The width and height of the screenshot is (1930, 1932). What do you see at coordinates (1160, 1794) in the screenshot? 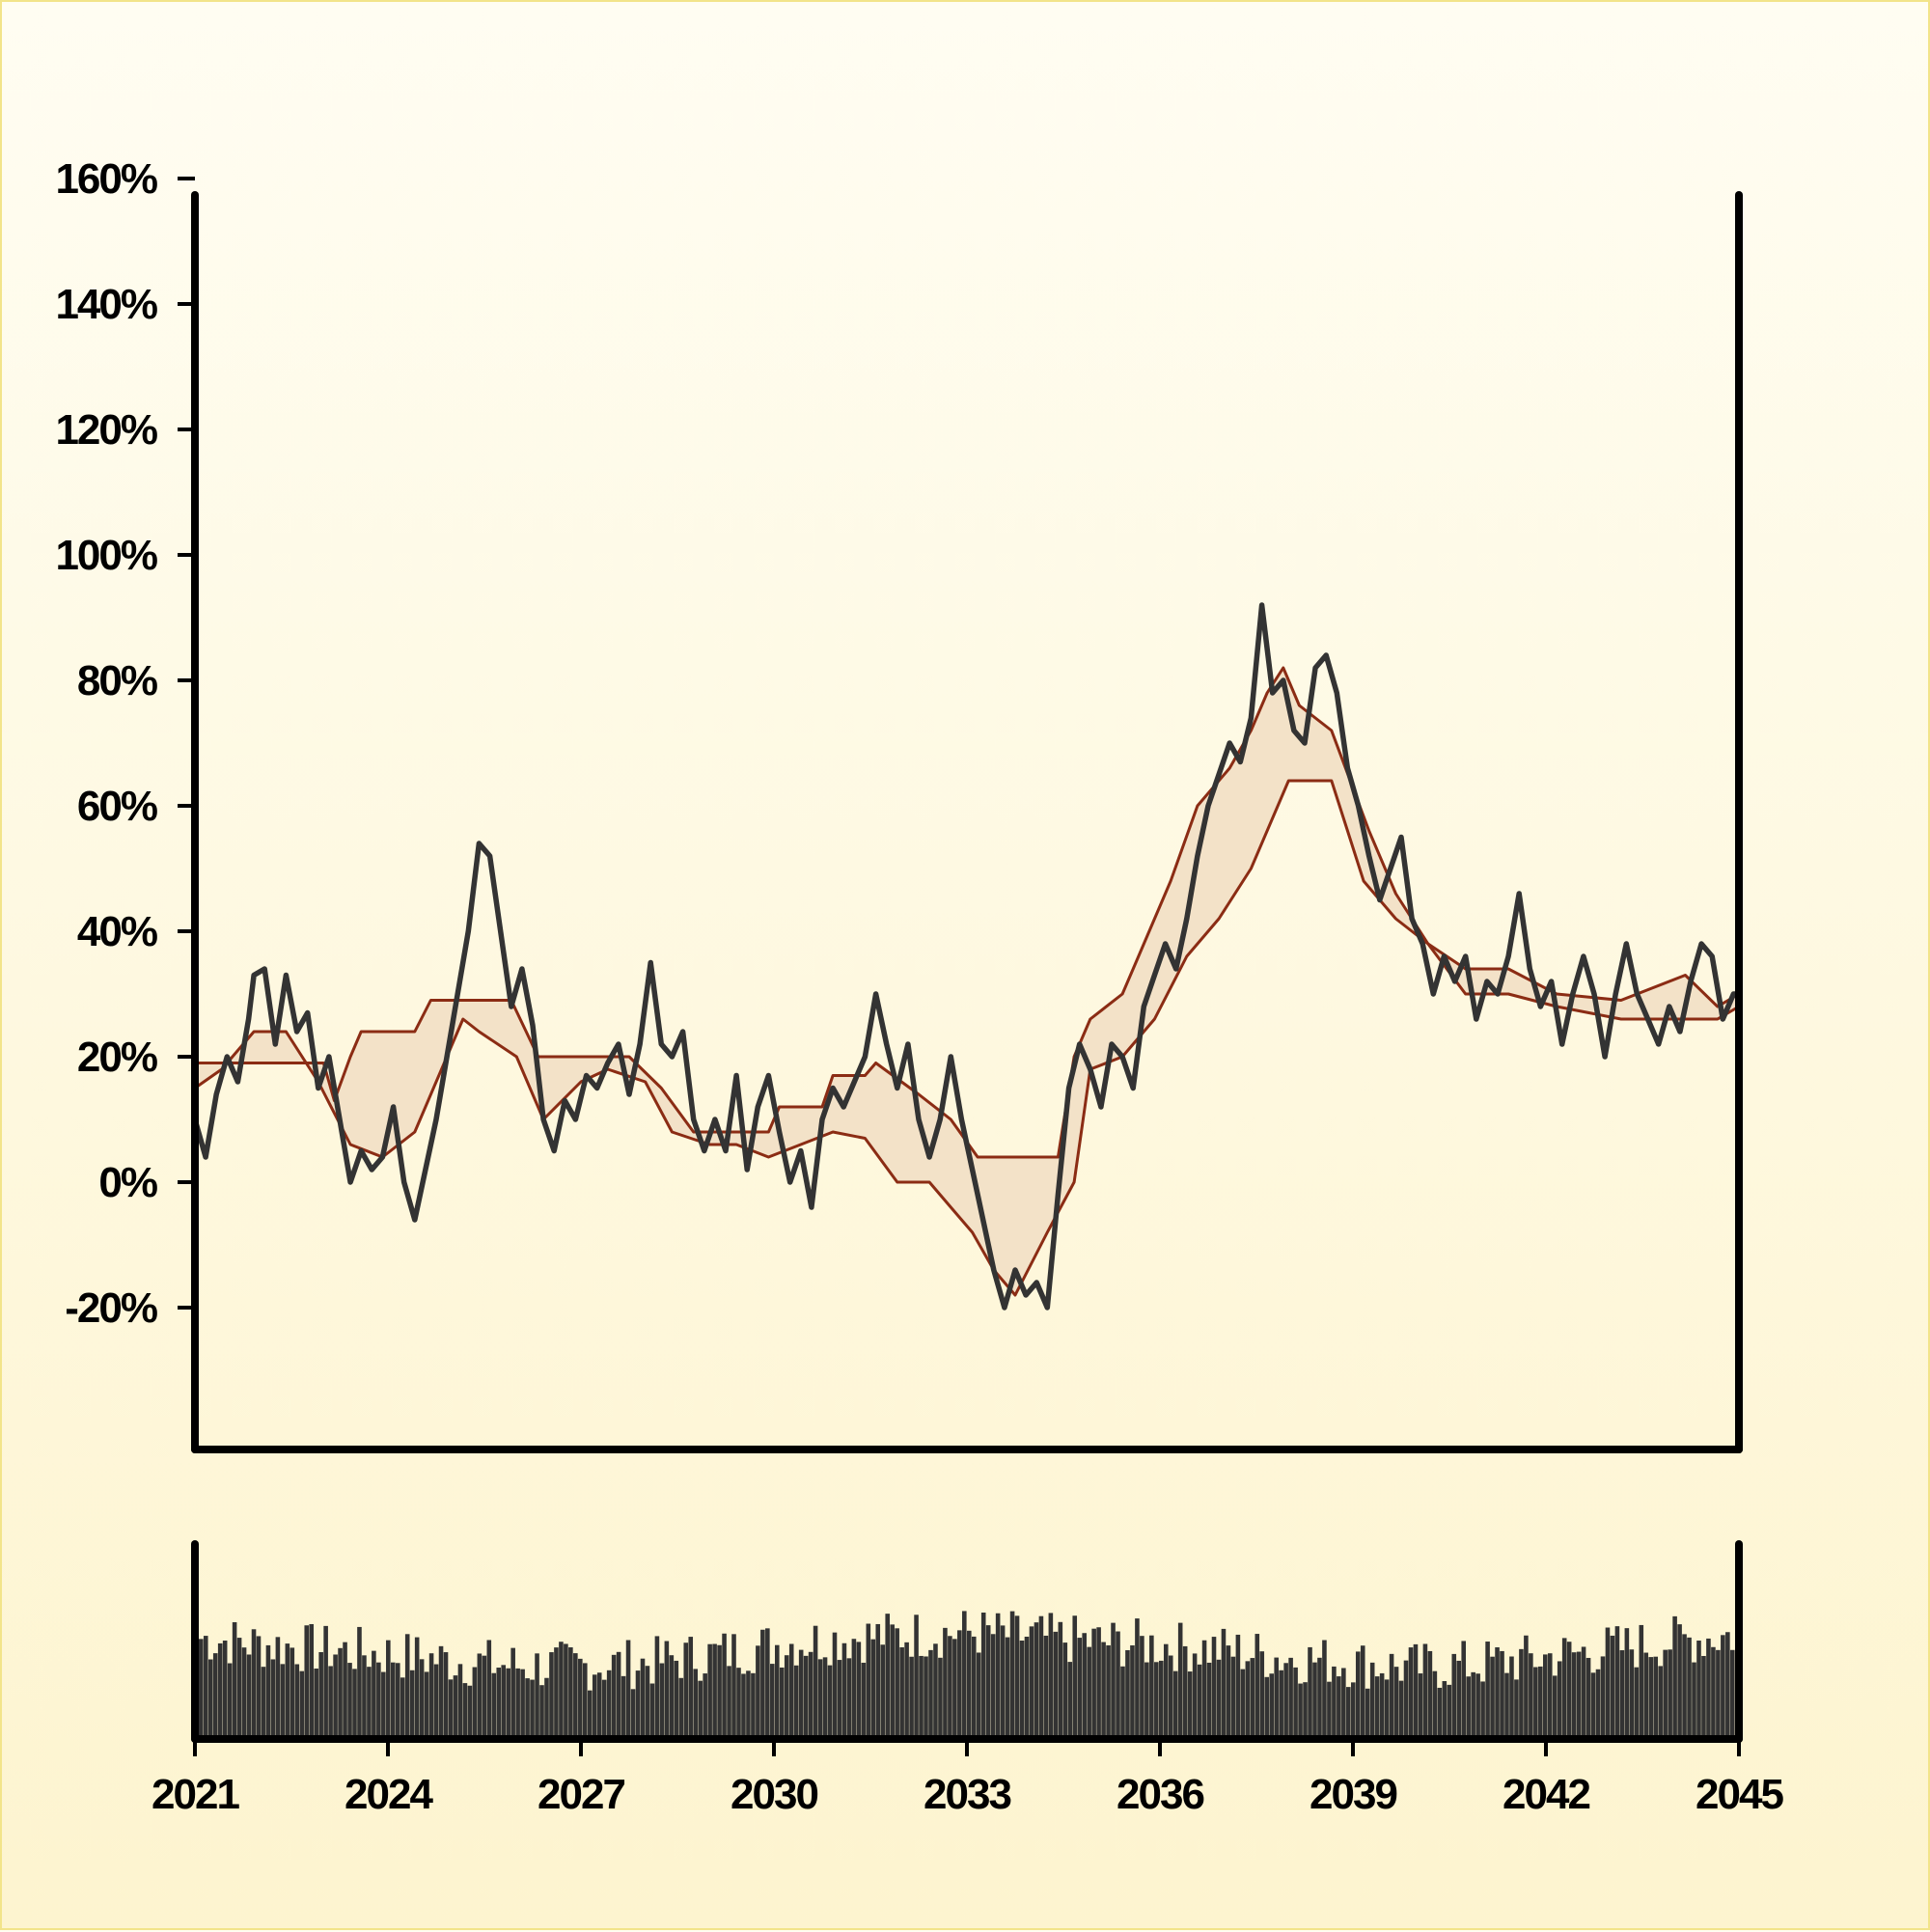
I see `x-tick-label: 2036` at bounding box center [1160, 1794].